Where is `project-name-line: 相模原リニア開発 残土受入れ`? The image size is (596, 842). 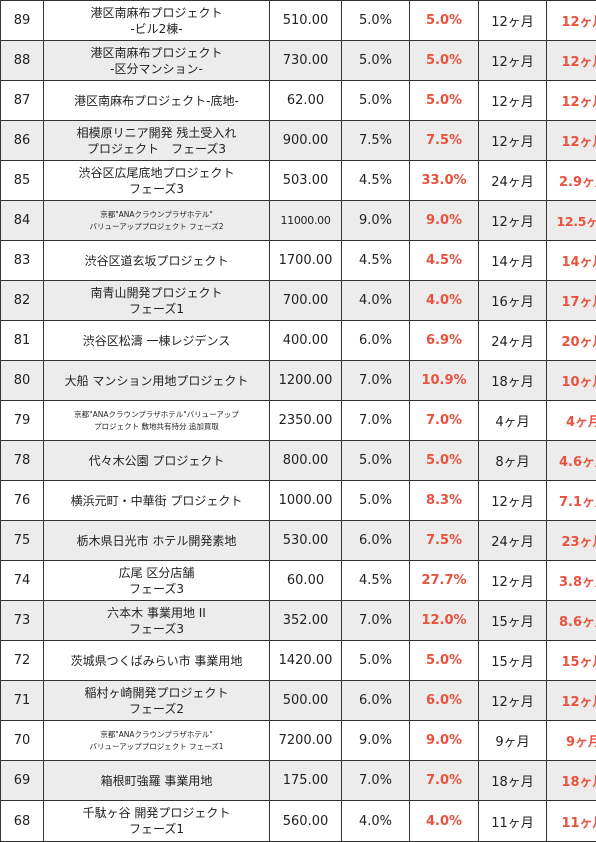 project-name-line: 相模原リニア開発 残土受入れ is located at coordinates (156, 132).